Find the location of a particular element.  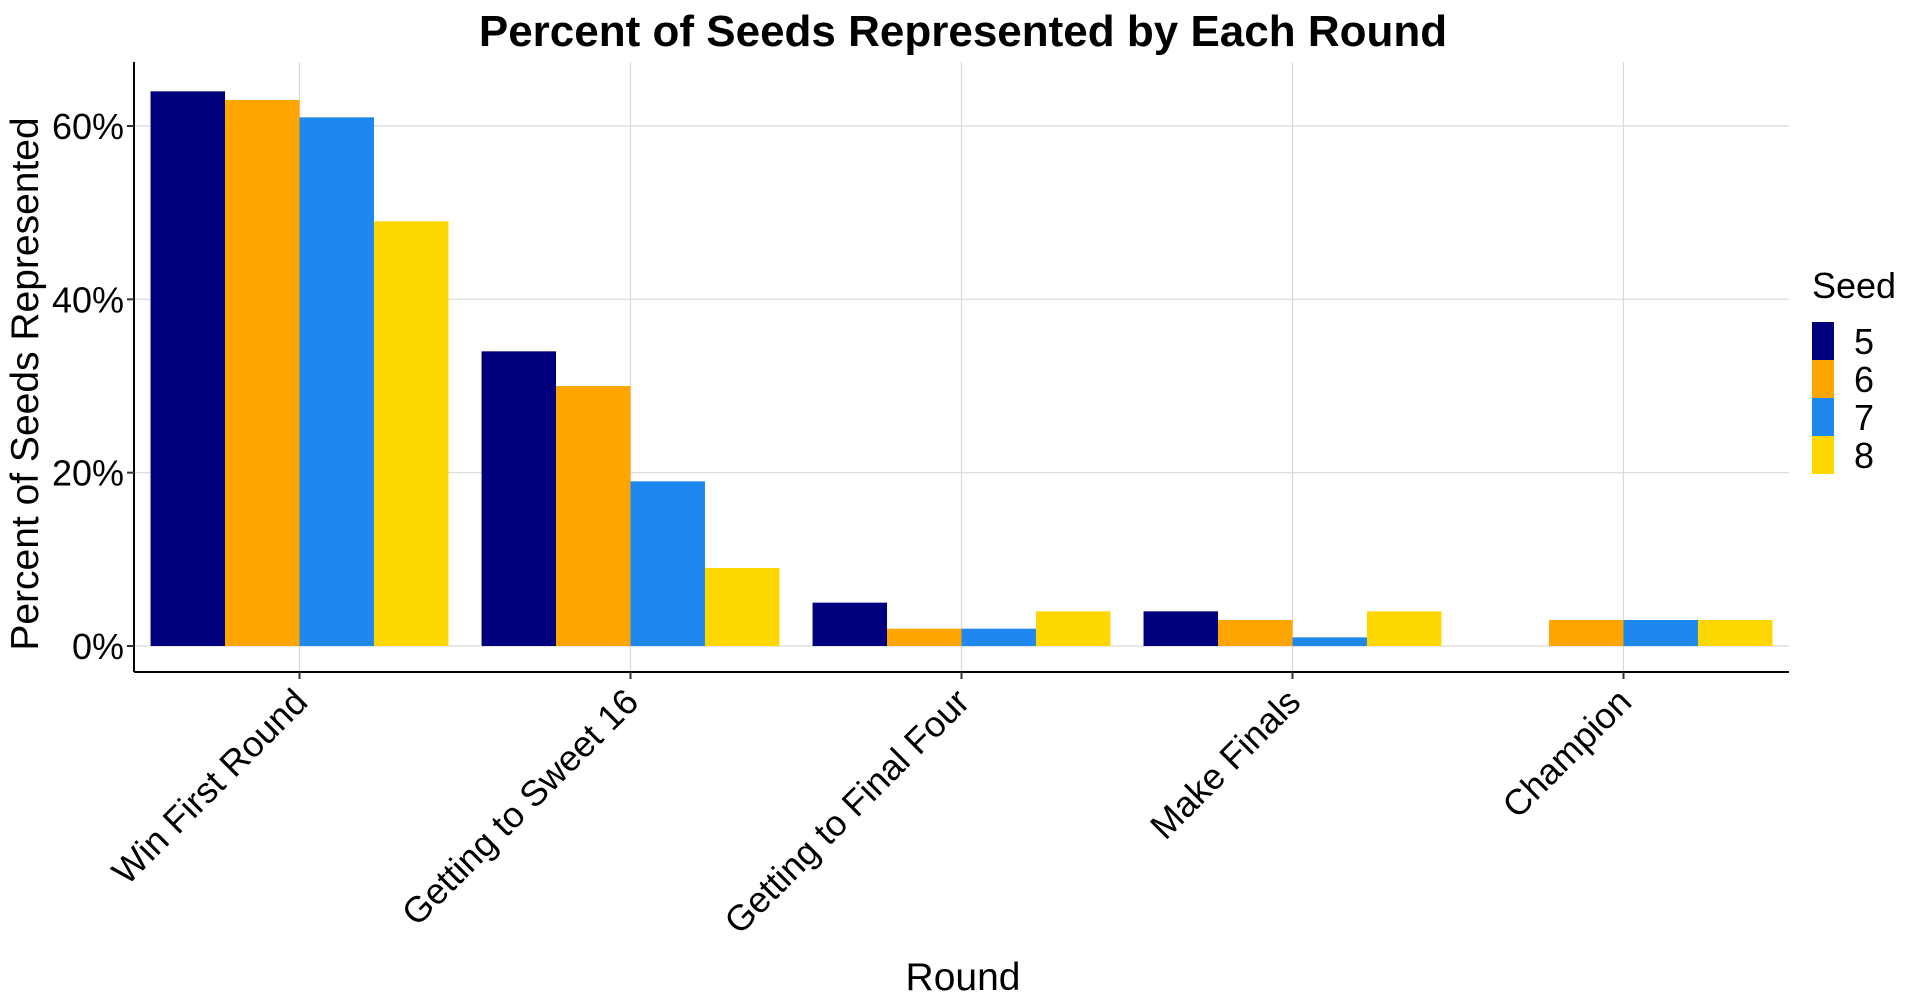

y-tick-label: 60% is located at coordinates (88, 126).